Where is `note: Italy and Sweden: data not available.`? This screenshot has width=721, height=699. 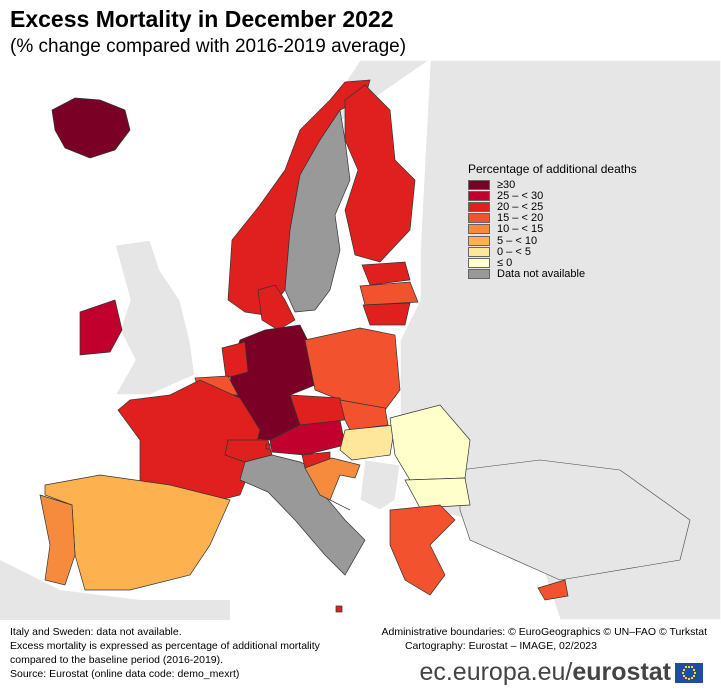
note: Italy and Sweden: data not available. is located at coordinates (96, 632).